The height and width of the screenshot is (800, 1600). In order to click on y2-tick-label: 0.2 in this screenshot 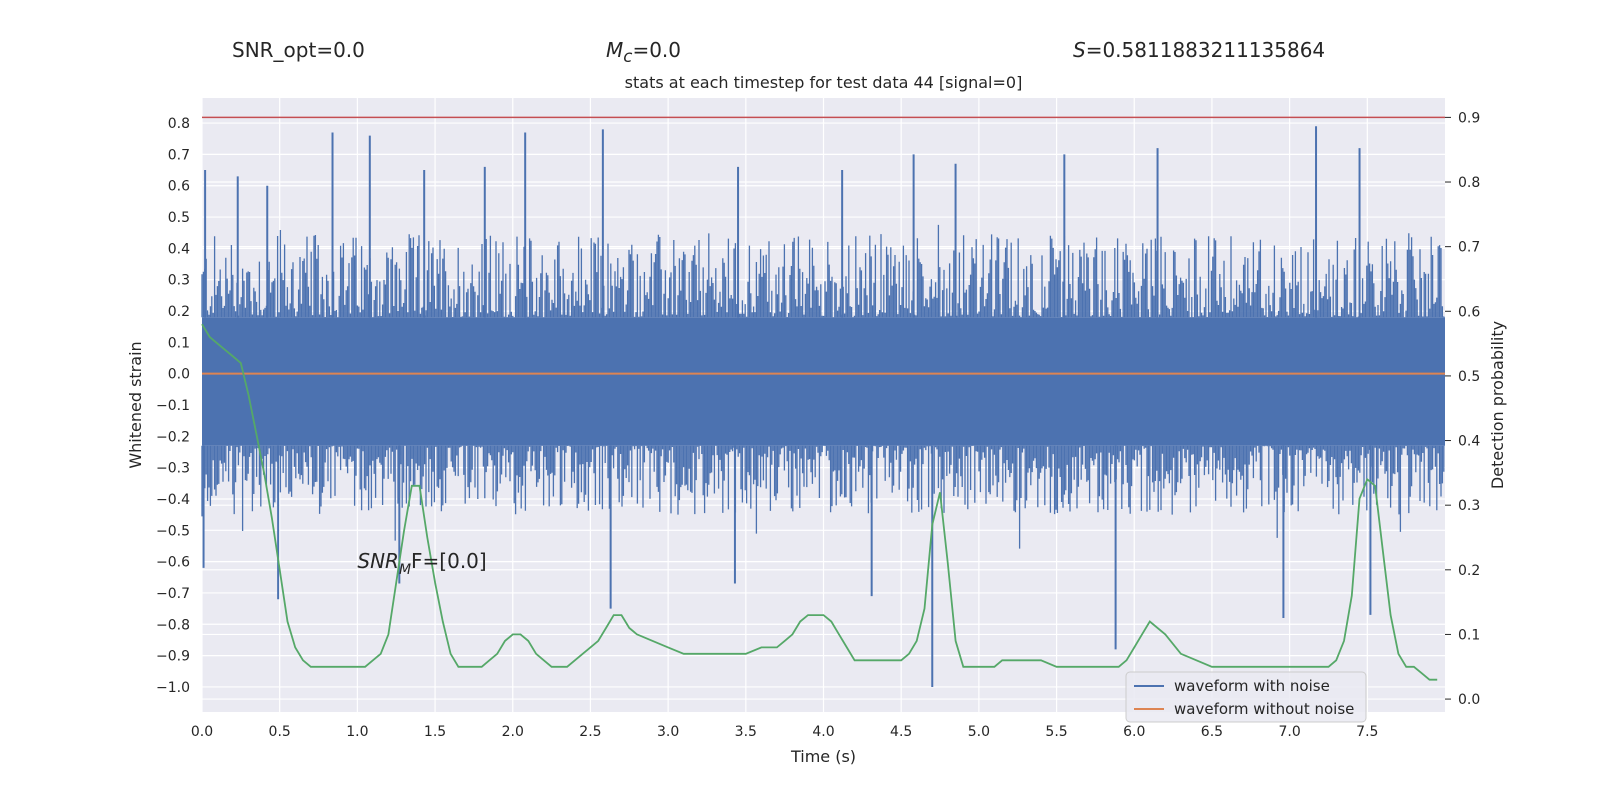, I will do `click(1469, 571)`.